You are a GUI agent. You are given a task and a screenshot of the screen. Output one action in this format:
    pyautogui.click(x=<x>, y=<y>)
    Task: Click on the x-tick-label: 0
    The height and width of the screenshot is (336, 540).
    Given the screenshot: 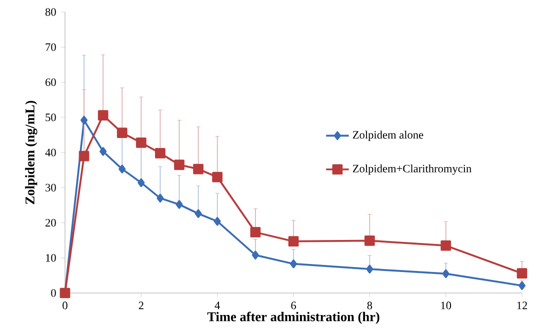 What is the action you would take?
    pyautogui.click(x=65, y=306)
    